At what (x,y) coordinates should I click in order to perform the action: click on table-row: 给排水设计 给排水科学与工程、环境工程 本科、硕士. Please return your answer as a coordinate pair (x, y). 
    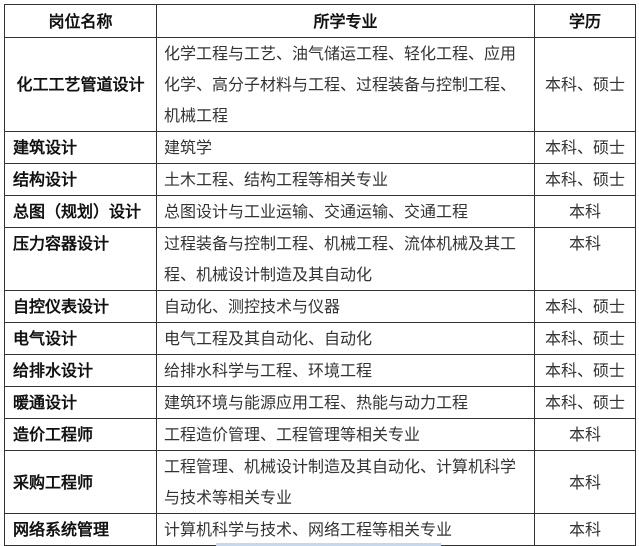
    Looking at the image, I should click on (320, 370).